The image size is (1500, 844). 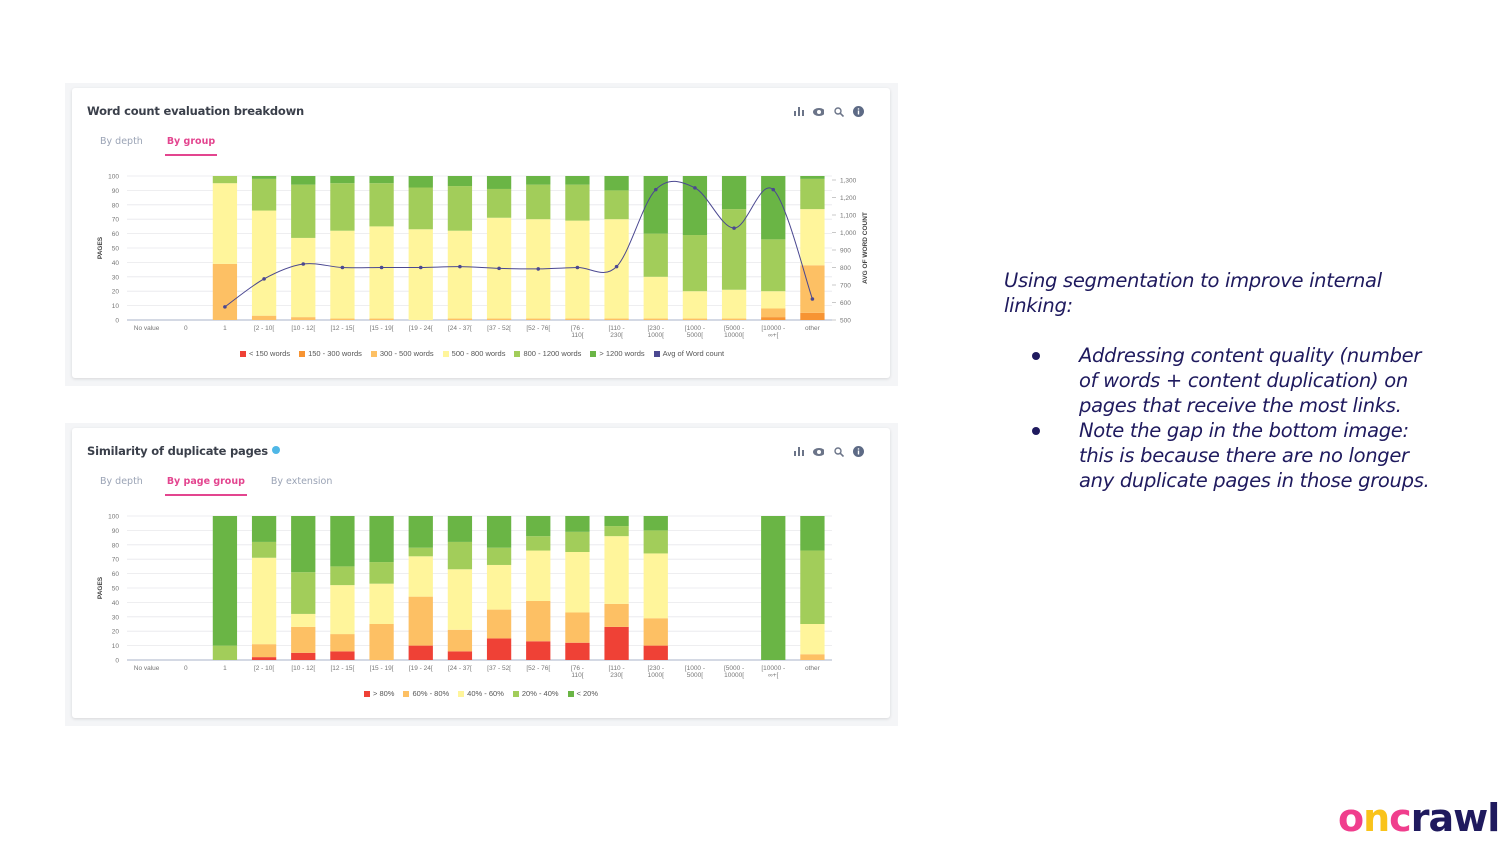 I want to click on y2-tick-label: 700, so click(x=845, y=286).